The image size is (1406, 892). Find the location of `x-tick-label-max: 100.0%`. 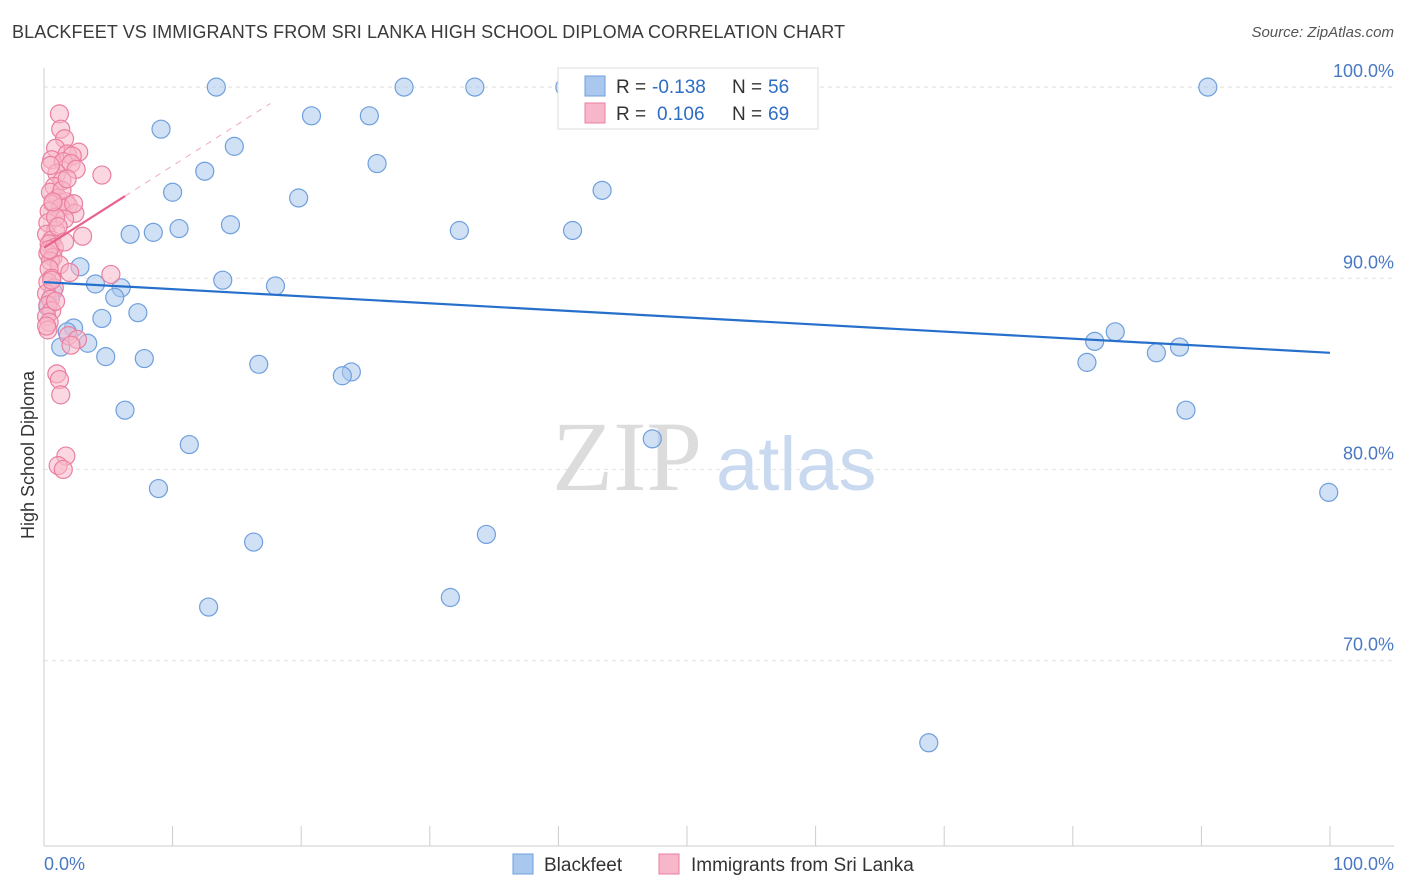

x-tick-label-max: 100.0% is located at coordinates (1363, 864).